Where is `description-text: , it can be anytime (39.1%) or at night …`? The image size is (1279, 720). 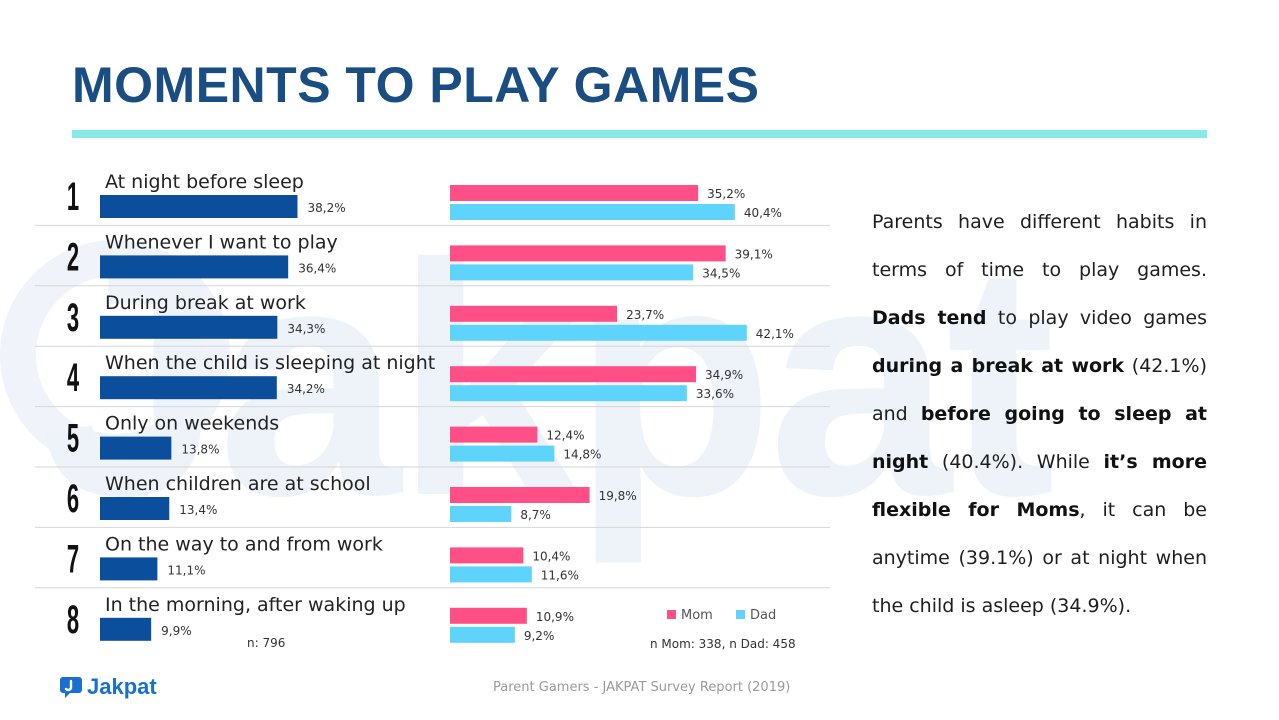
description-text: , it can be anytime (39.1%) or at night … is located at coordinates (1039, 558).